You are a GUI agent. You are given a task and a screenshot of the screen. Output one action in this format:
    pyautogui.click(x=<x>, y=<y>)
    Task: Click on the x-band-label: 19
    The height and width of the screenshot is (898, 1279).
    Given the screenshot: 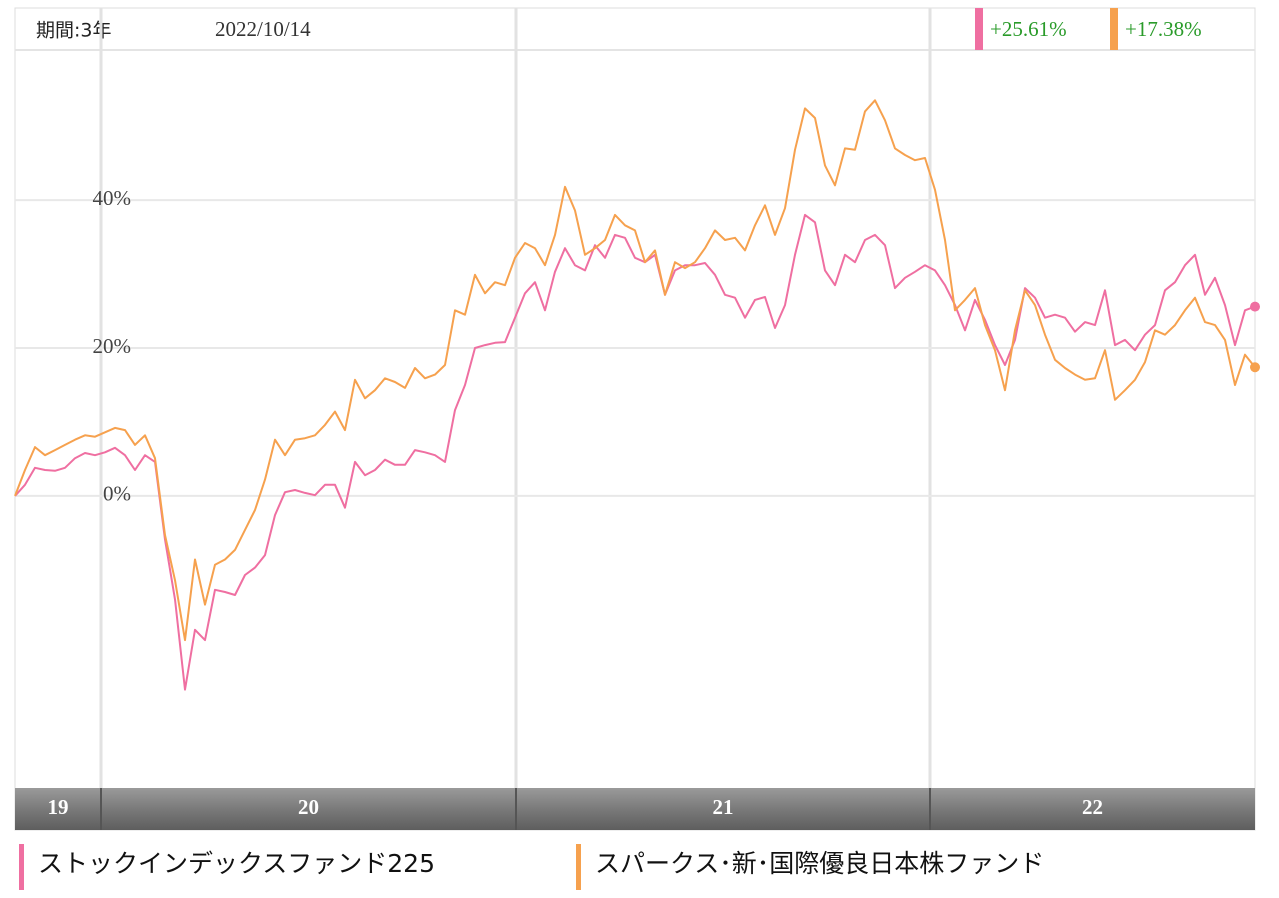 What is the action you would take?
    pyautogui.click(x=58, y=807)
    